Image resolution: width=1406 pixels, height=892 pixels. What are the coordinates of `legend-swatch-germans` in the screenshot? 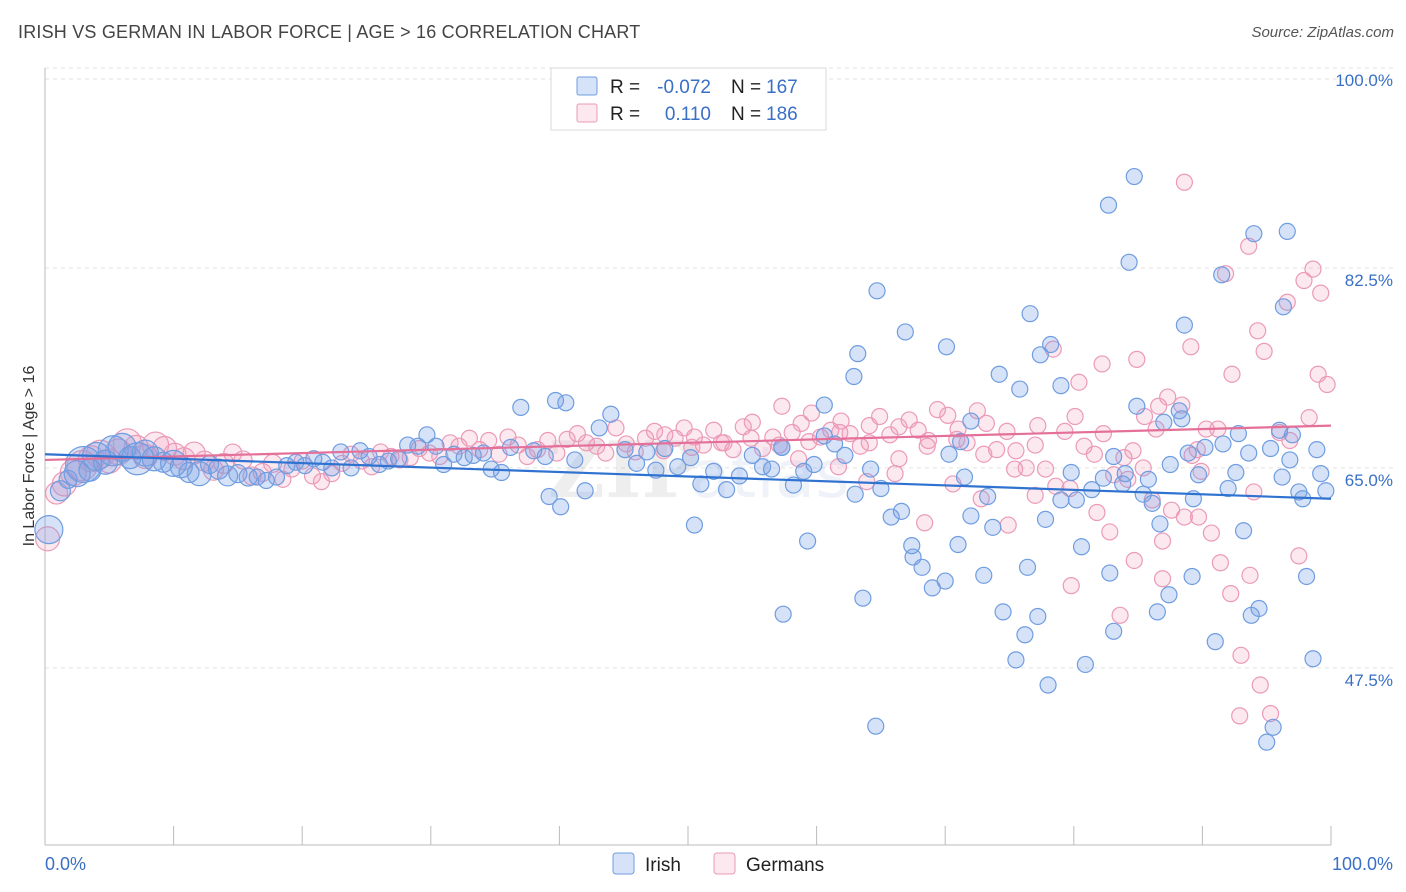 It's located at (587, 113).